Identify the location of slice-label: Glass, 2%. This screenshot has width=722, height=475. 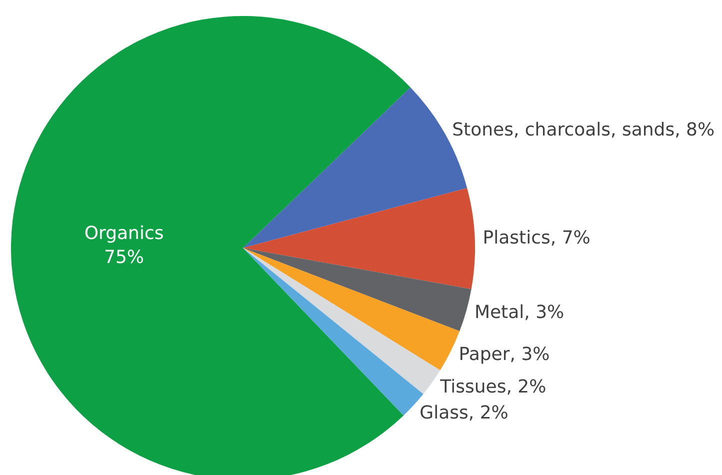
(464, 413).